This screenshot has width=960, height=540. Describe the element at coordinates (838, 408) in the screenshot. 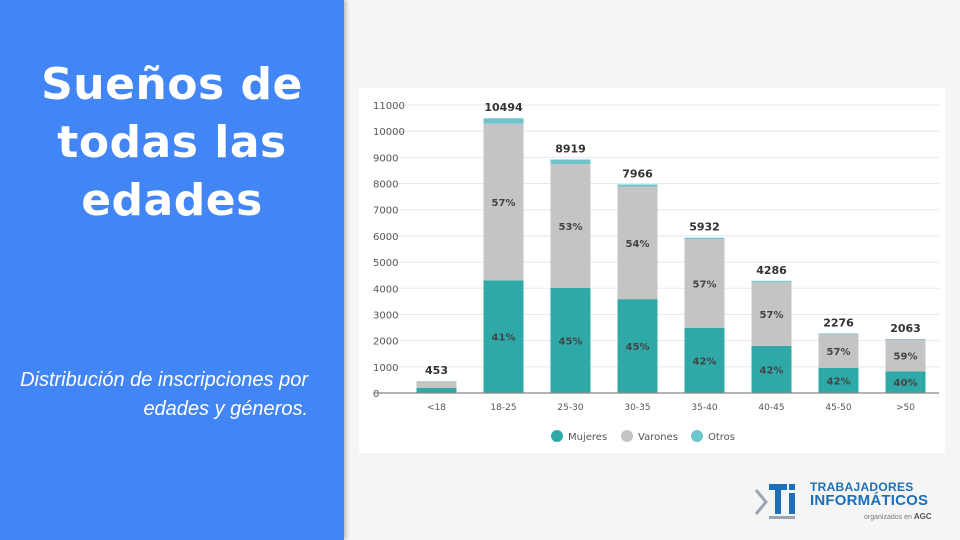

I see `x-tick-label: 45-50` at that location.